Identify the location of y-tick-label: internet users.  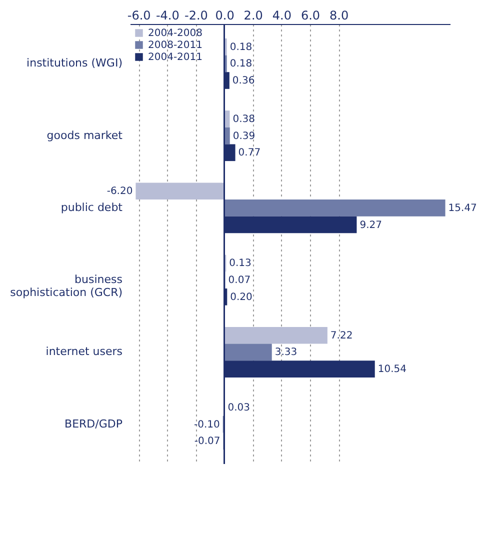
(84, 351).